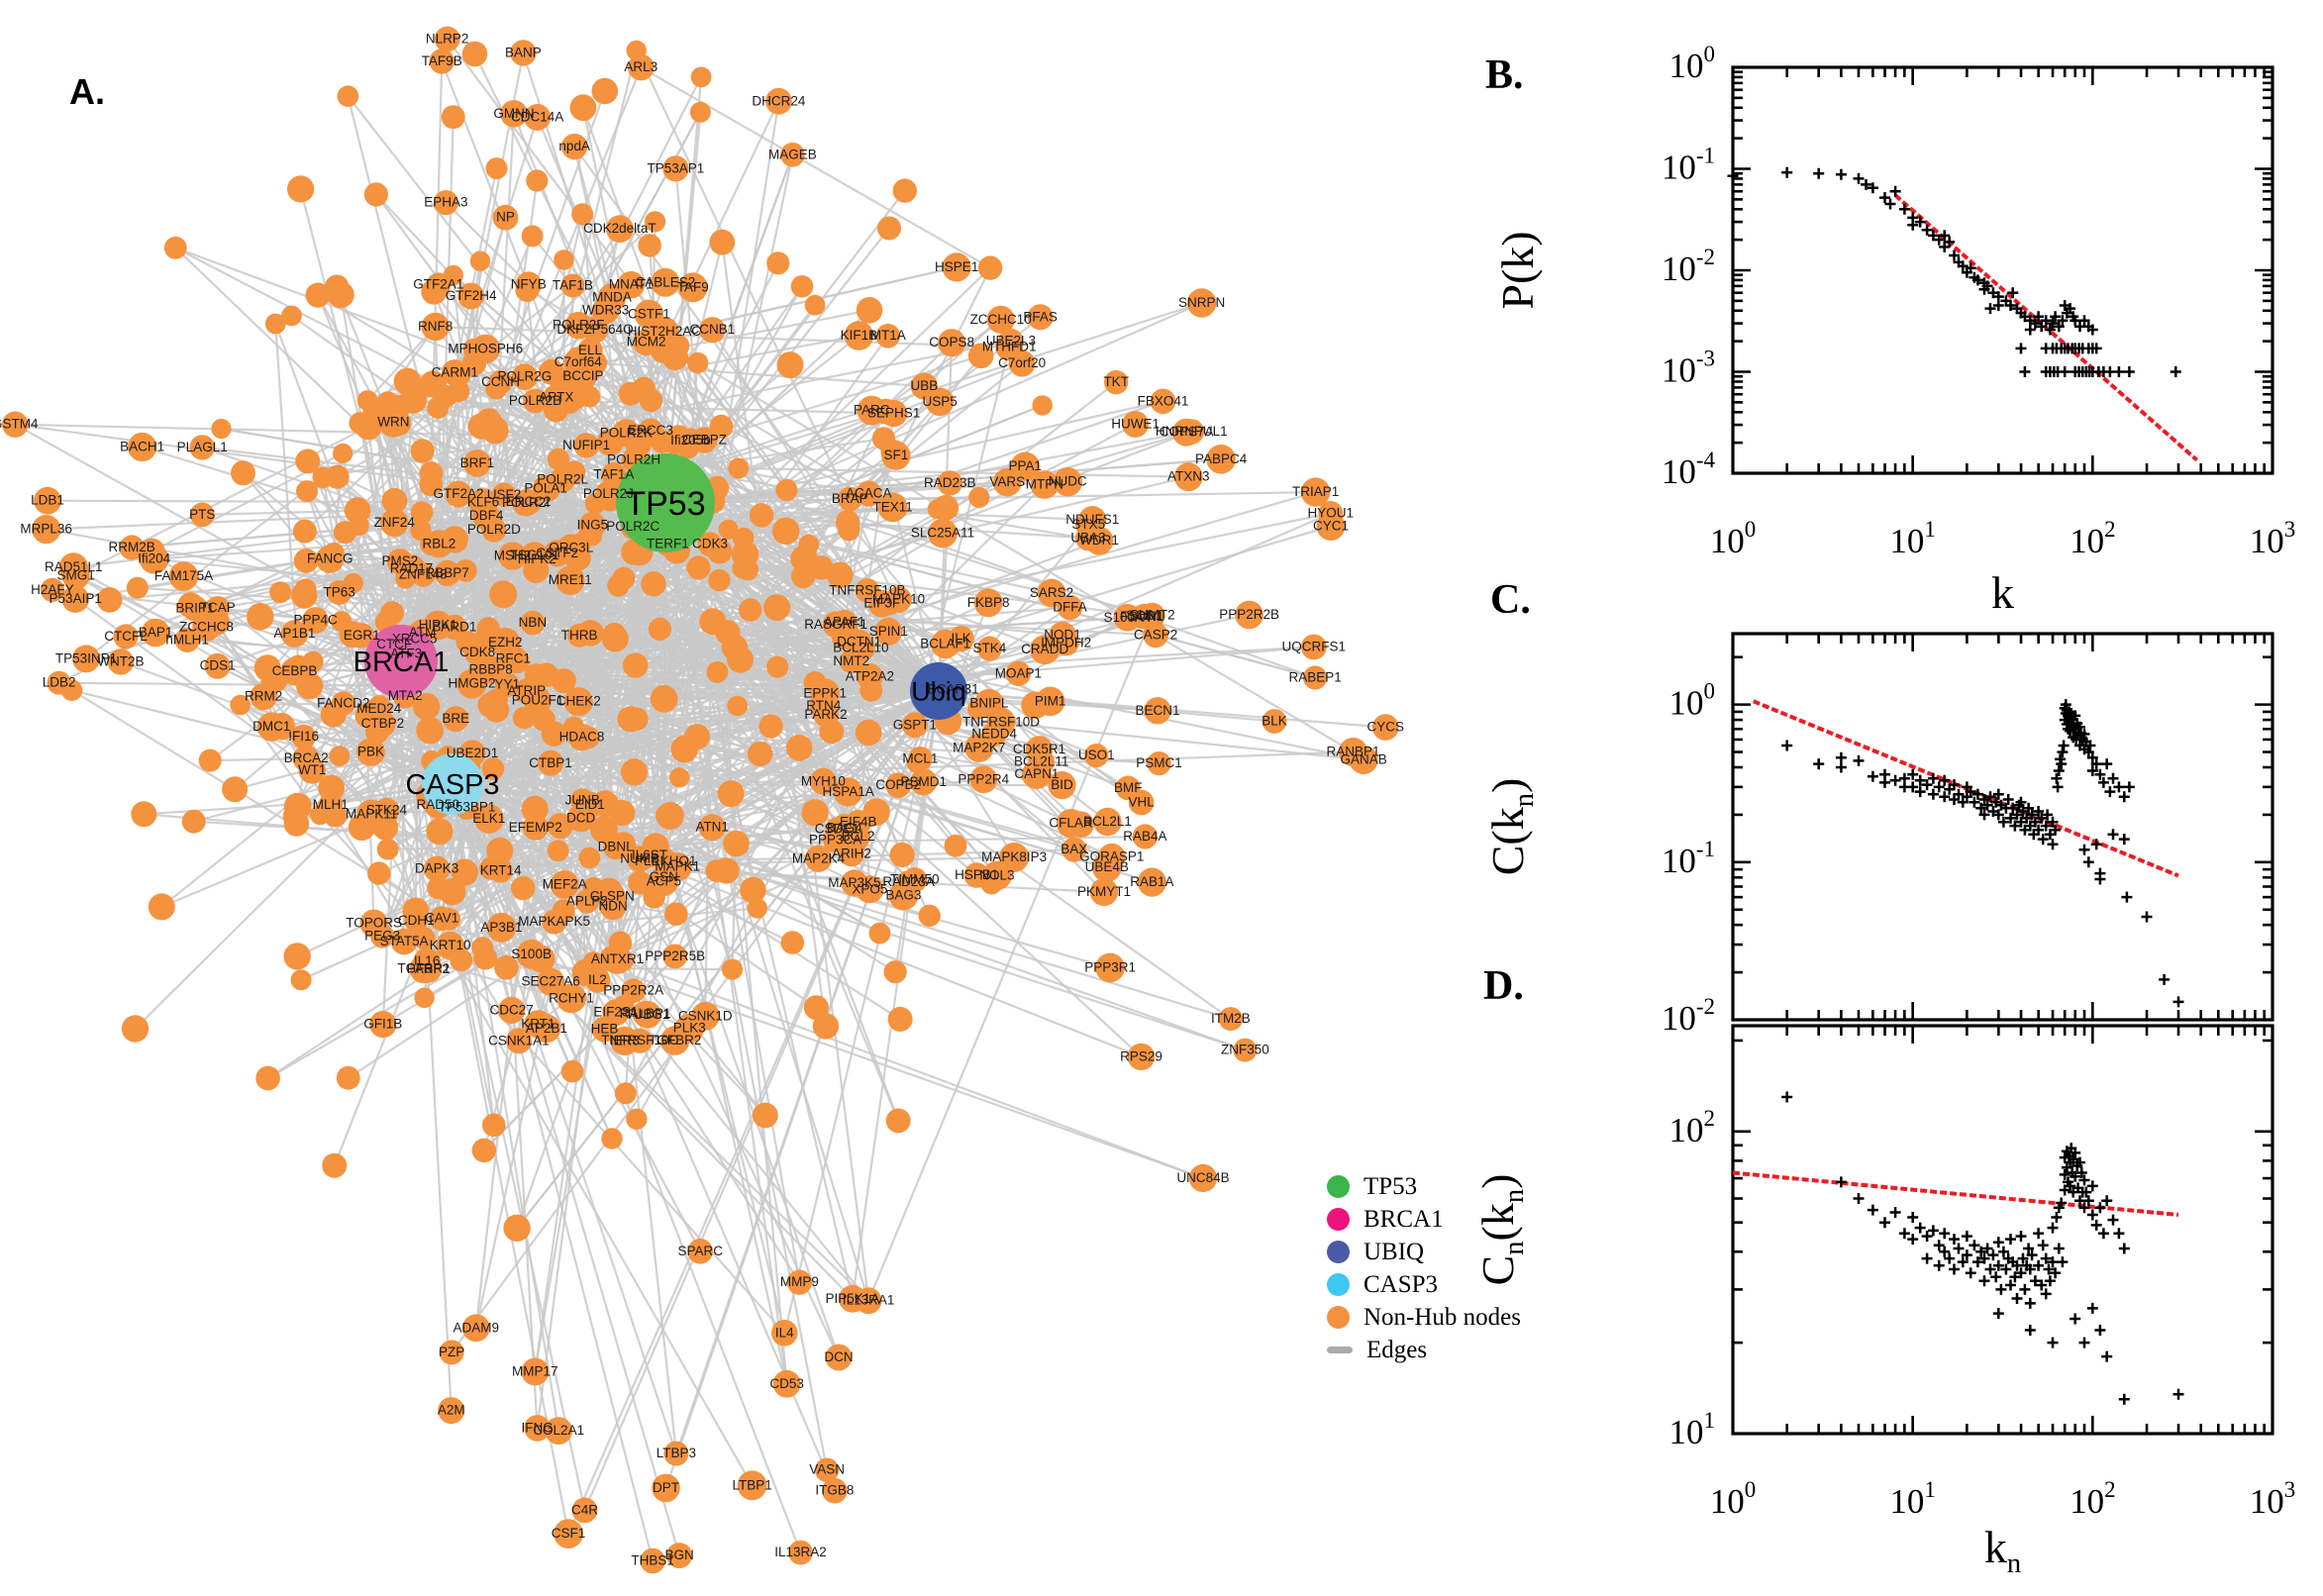 The height and width of the screenshot is (1596, 2323). I want to click on hub-node-casp3, so click(453, 784).